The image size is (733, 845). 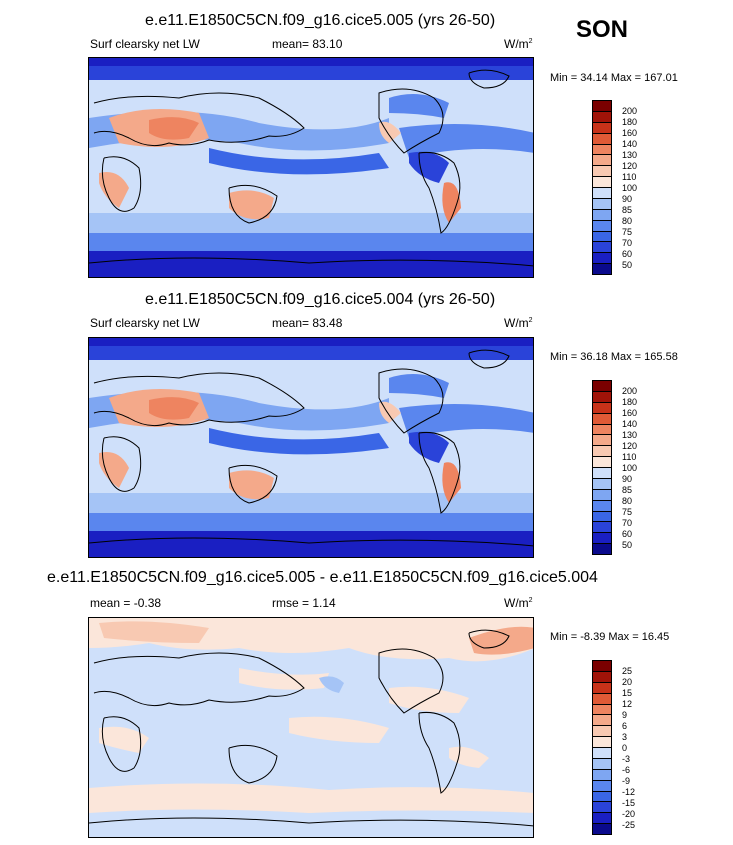 I want to click on panel-1-colorbar-label: 140, so click(x=630, y=144).